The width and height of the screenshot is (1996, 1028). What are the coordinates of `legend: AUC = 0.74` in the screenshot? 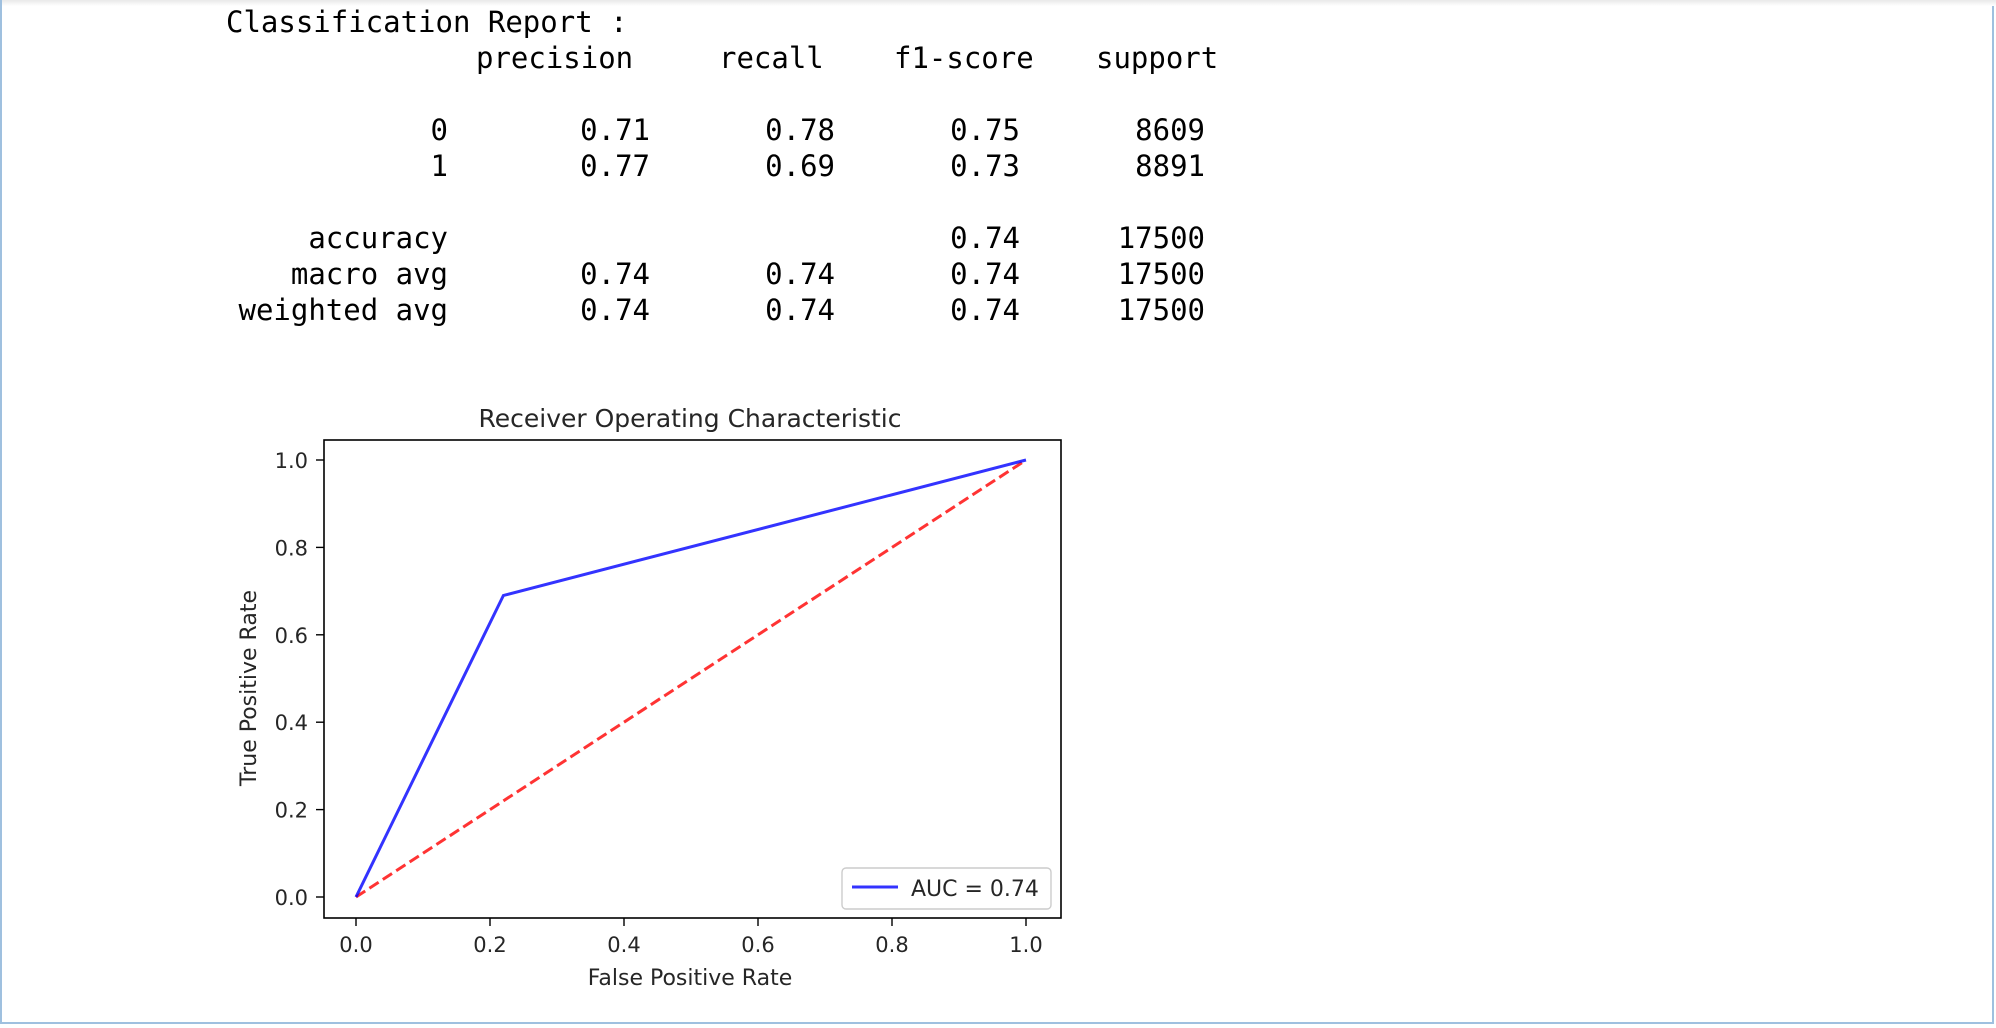 It's located at (946, 888).